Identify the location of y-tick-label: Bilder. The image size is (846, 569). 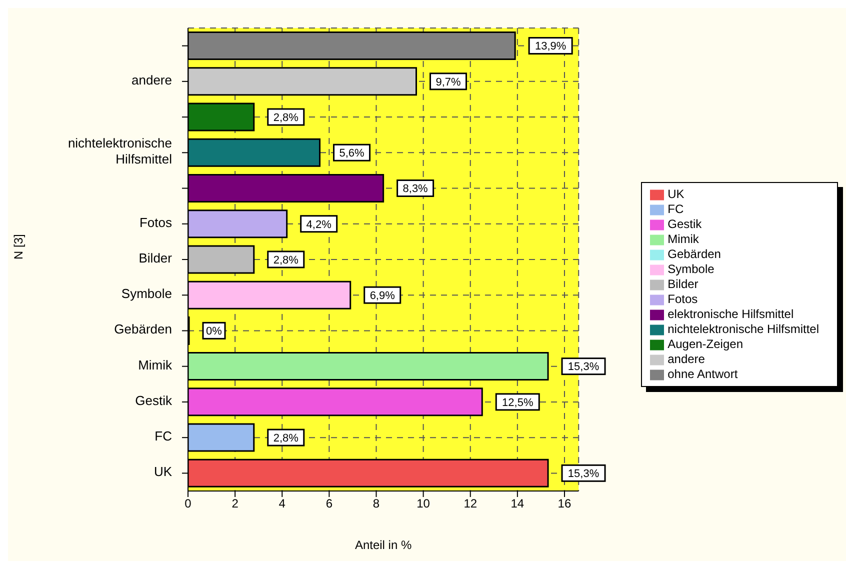
(155, 258).